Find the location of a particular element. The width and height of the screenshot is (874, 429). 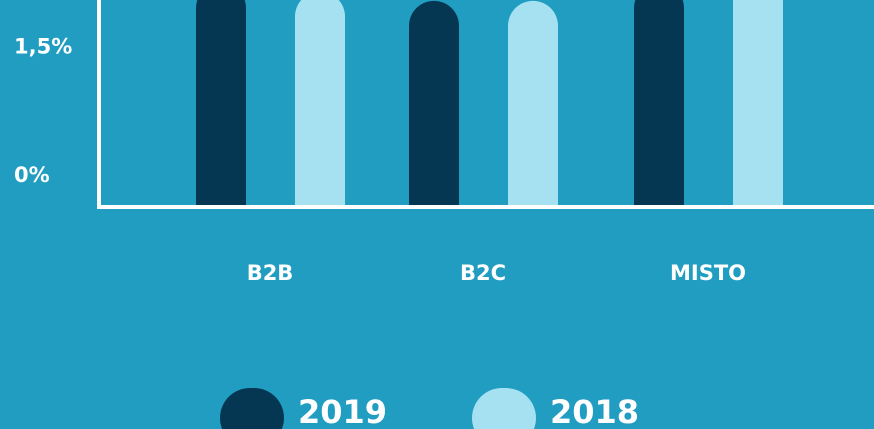

y-tick-label: 1,5% is located at coordinates (43, 46).